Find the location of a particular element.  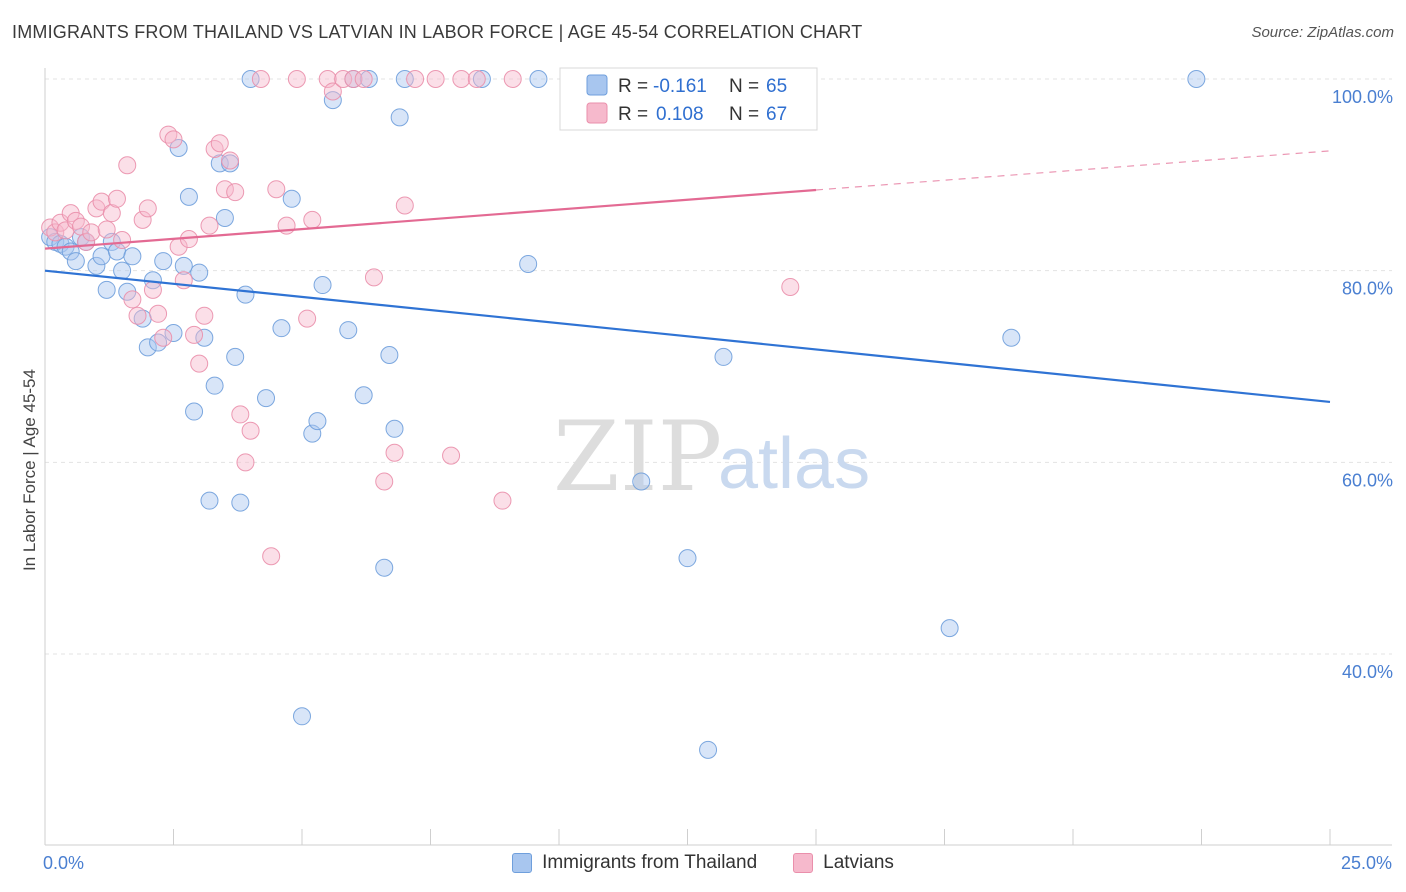

legend-n-value-thailand: 65 is located at coordinates (776, 86).